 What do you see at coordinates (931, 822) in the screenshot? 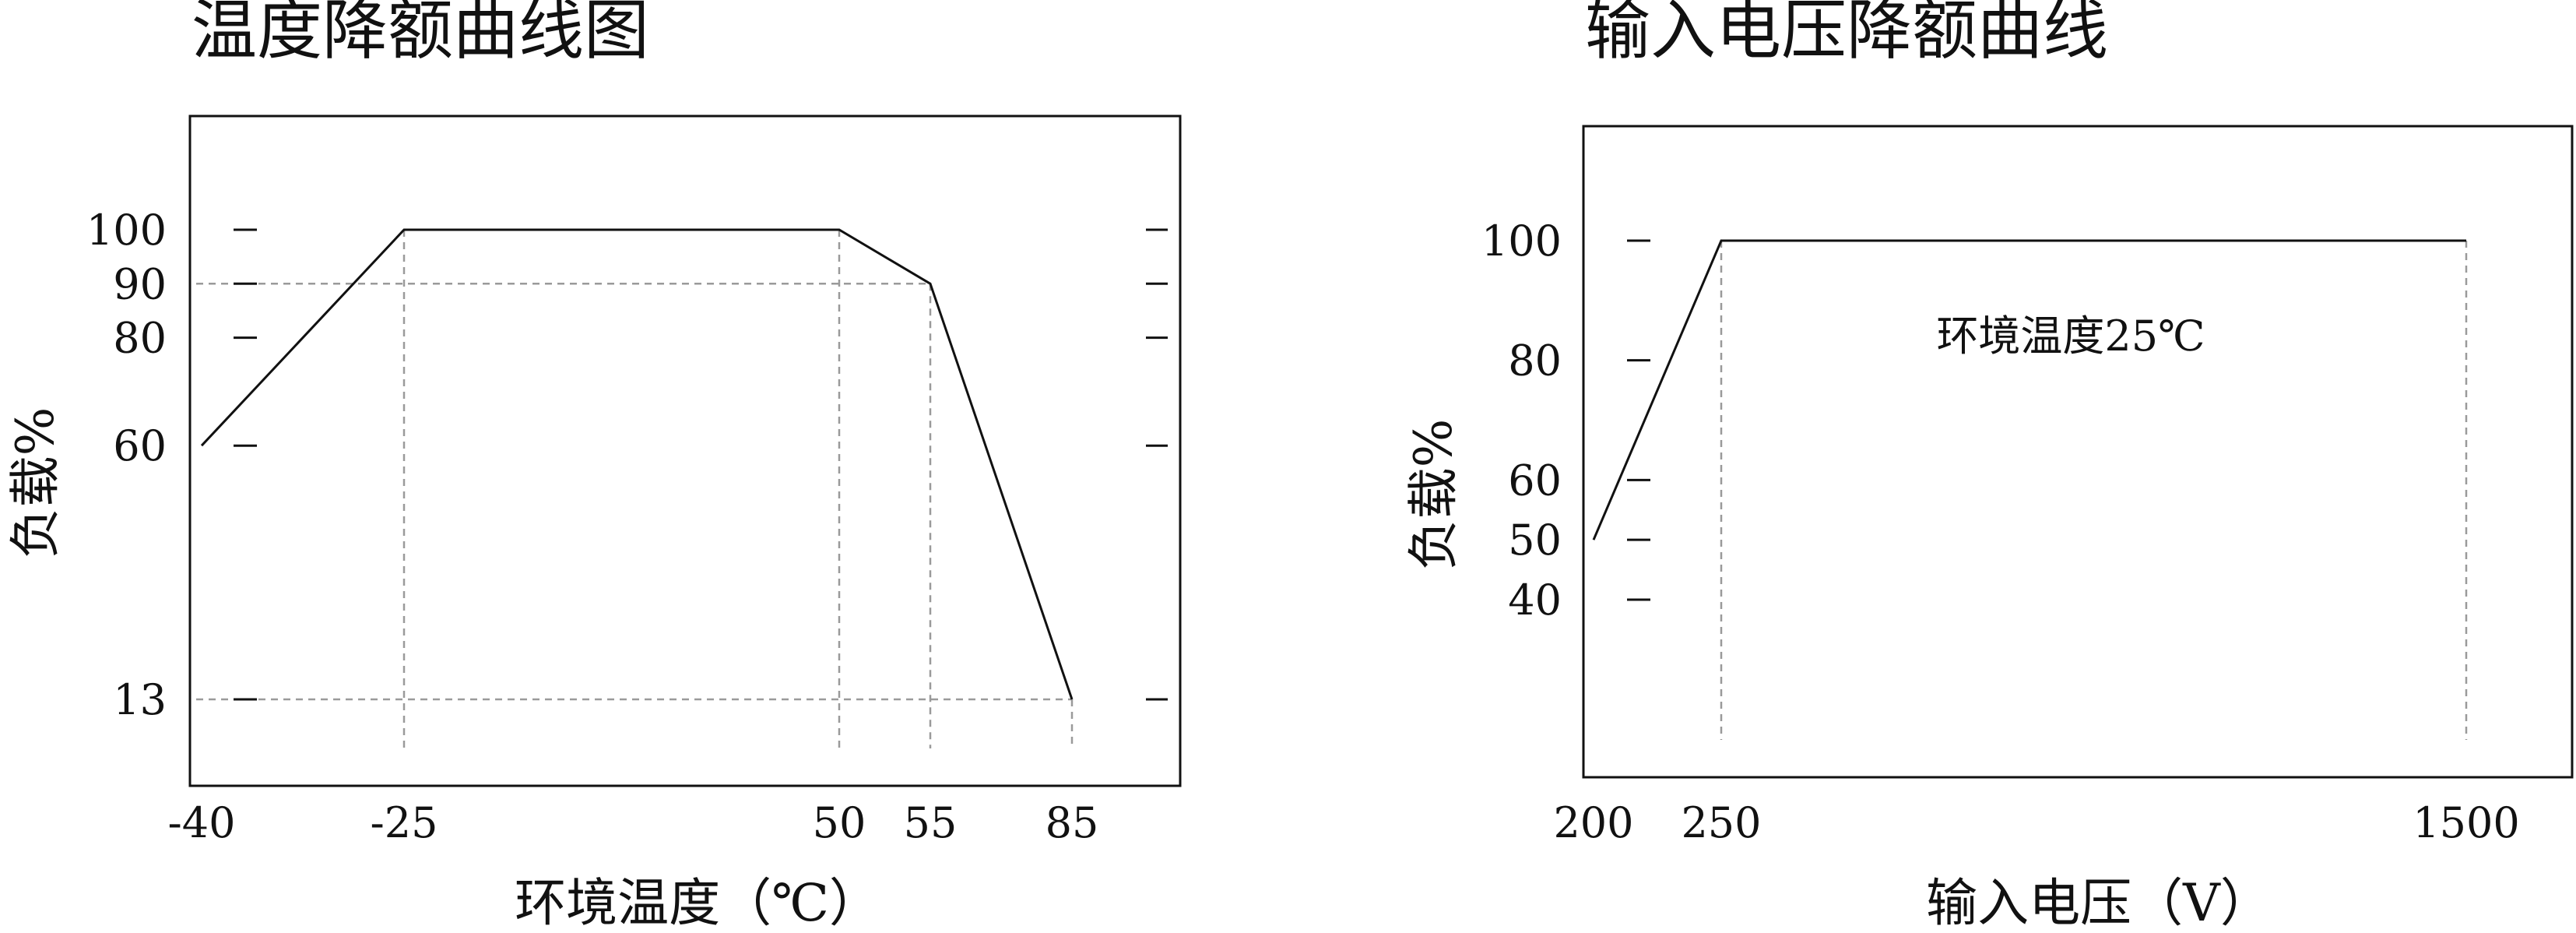
I see `x-tick-label: 55` at bounding box center [931, 822].